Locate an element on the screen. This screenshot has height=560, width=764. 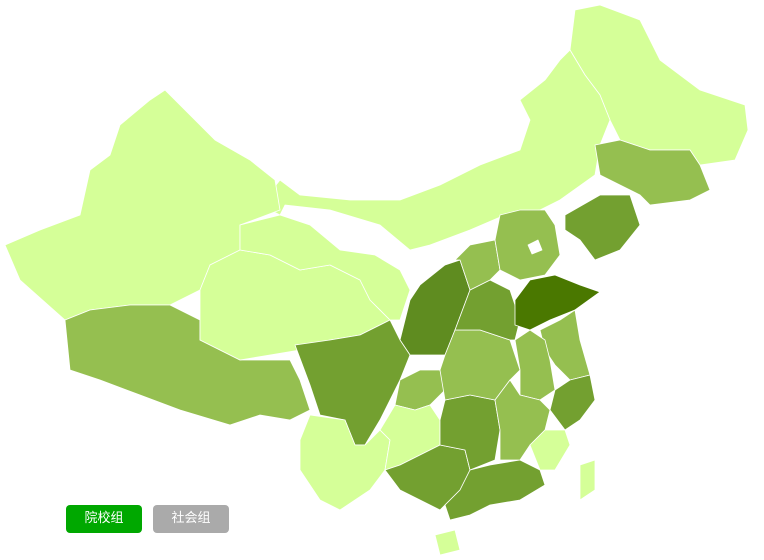
hebei is located at coordinates (527, 245).